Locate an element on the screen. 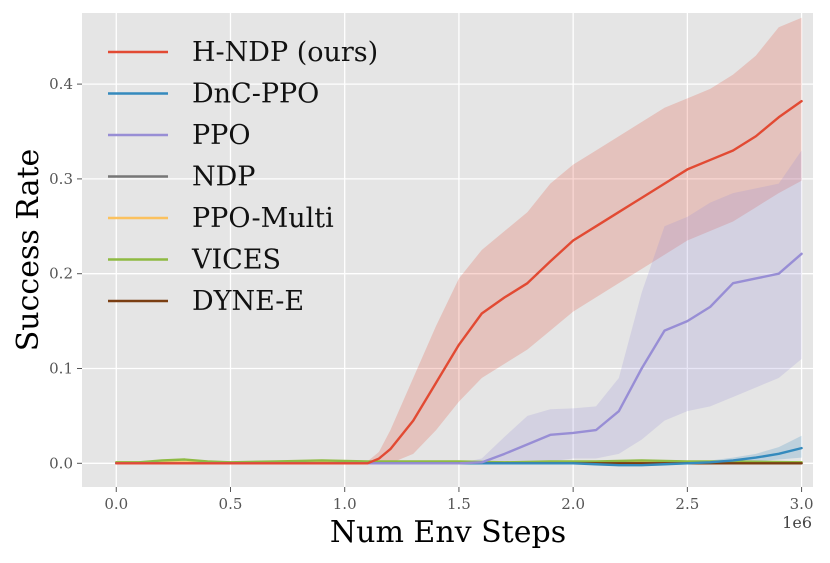  y-tick-label: 0.0 is located at coordinates (61, 463).